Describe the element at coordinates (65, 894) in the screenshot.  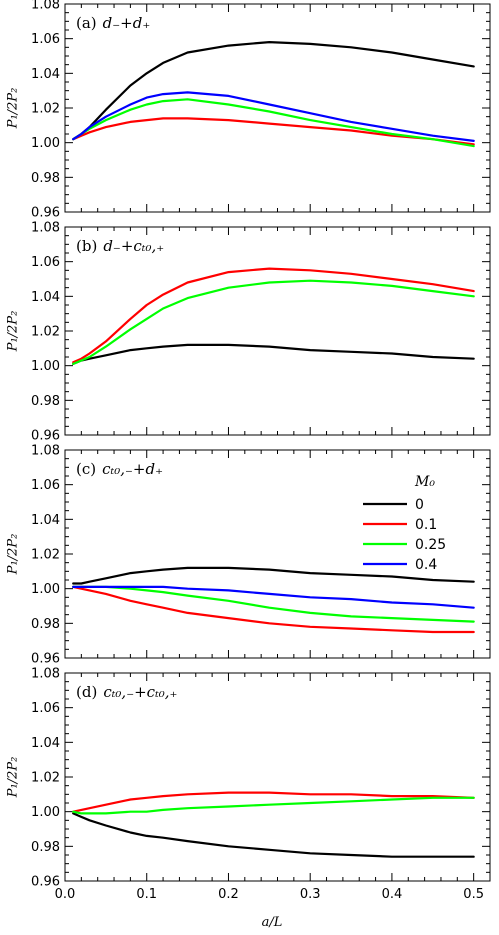
I see `x-tick-label: 0.0` at that location.